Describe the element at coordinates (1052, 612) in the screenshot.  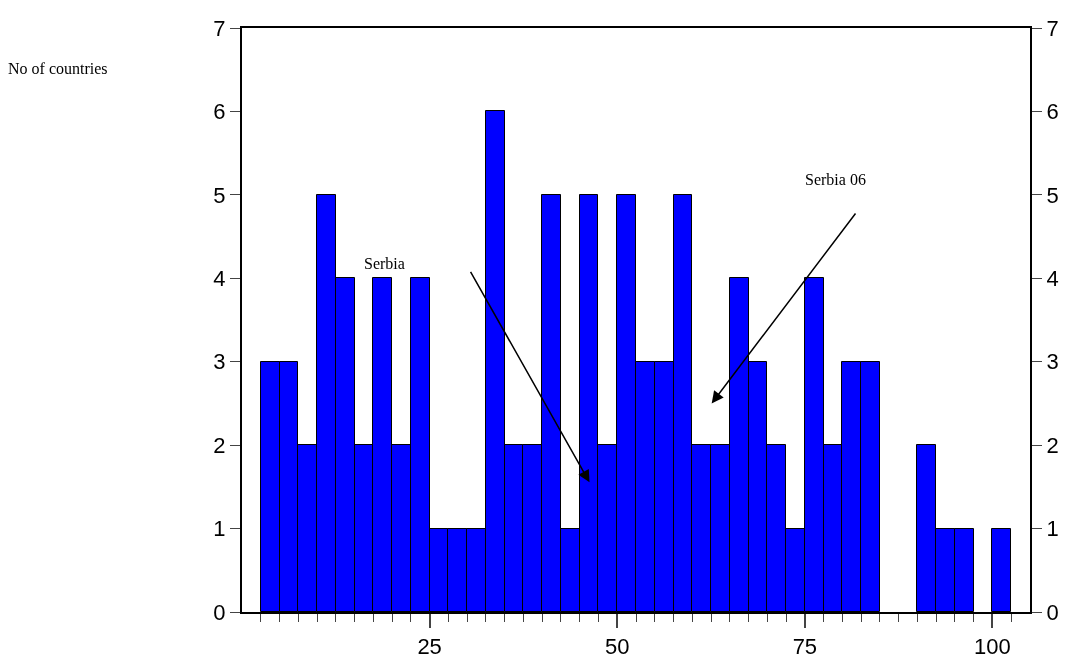
I see `y2-tick-label: 0` at that location.